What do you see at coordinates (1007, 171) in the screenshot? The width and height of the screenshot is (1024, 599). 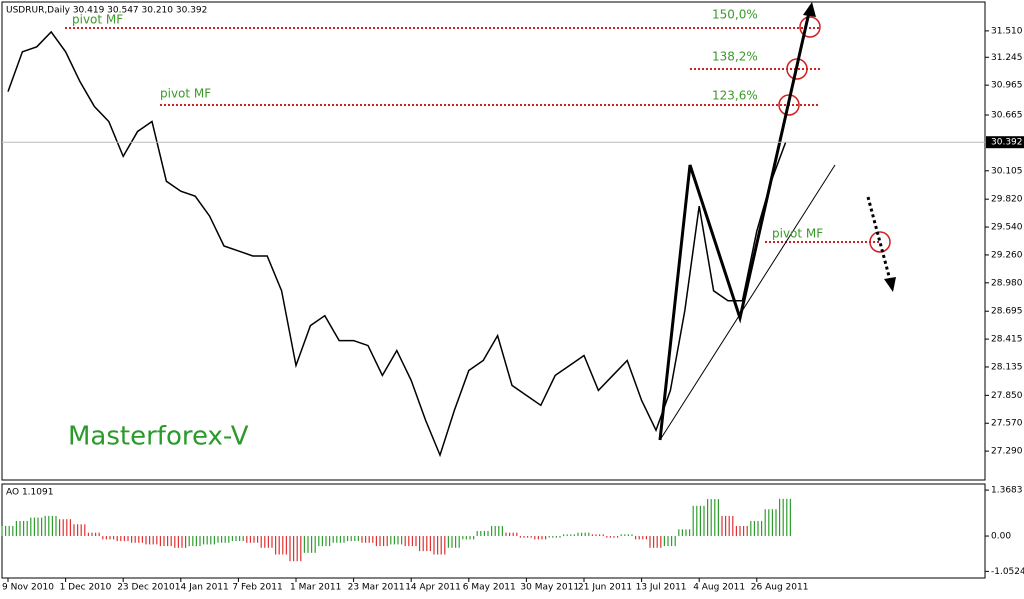 I see `y-tick-label: 30.105` at bounding box center [1007, 171].